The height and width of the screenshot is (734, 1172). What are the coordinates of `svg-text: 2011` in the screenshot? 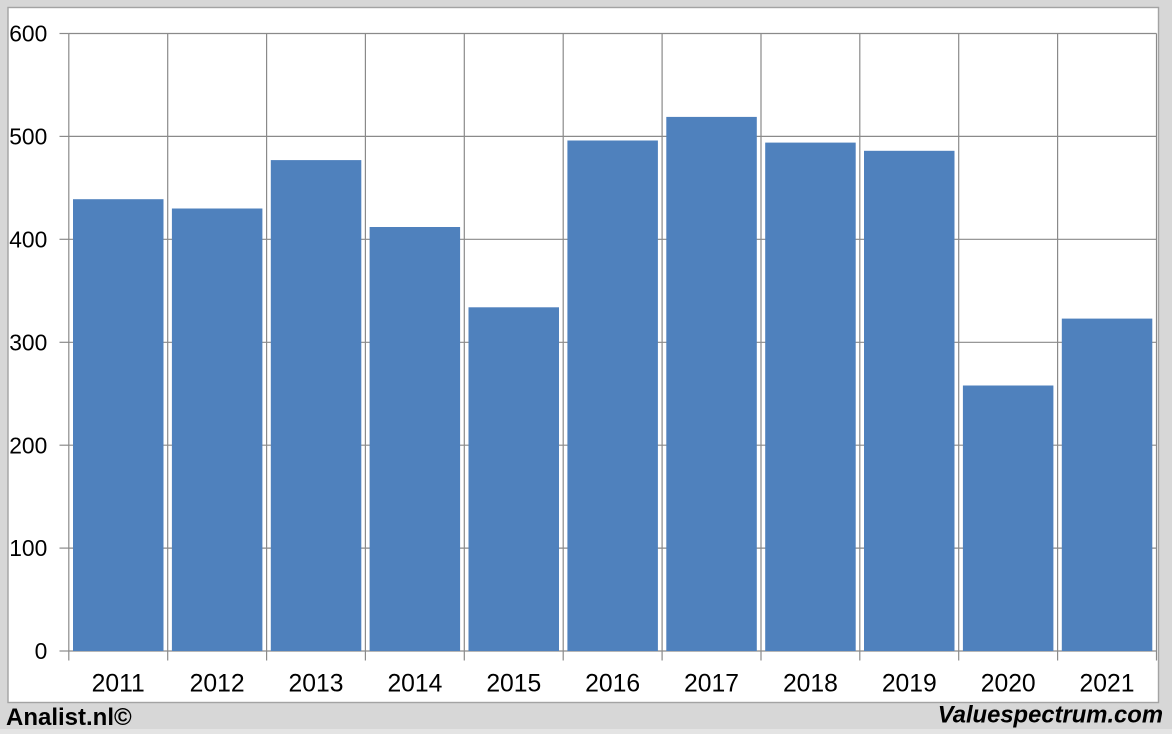 It's located at (118, 684).